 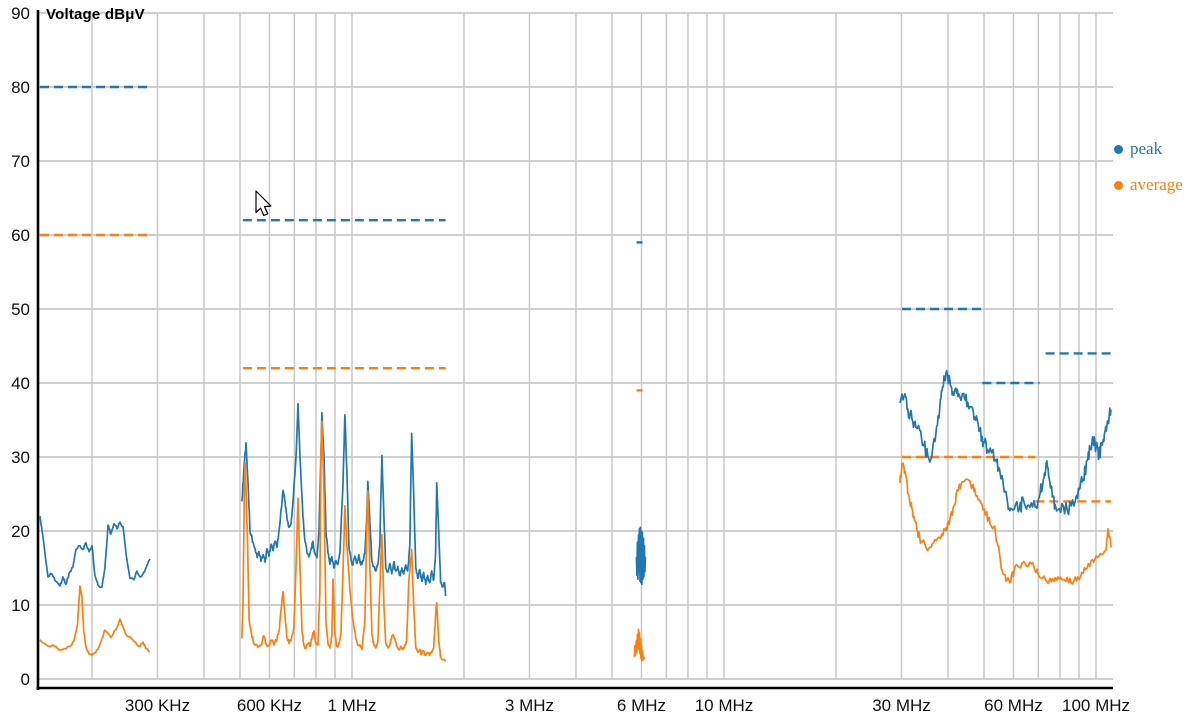 I want to click on svg-text: 3 MHz, so click(x=529, y=705).